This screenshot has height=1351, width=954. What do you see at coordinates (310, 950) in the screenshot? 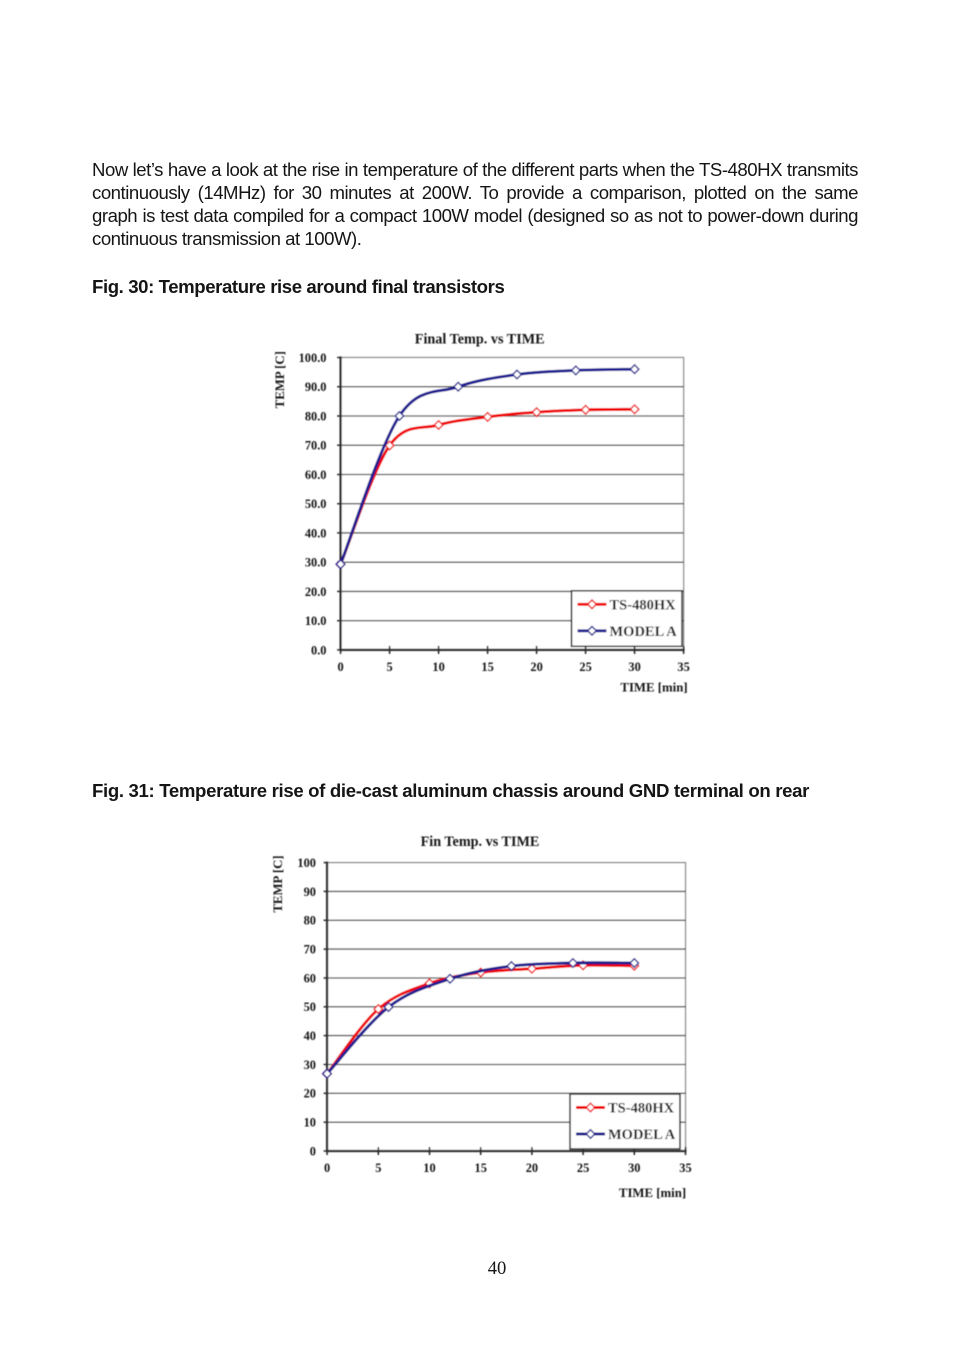
I see `svg-text: 70` at bounding box center [310, 950].